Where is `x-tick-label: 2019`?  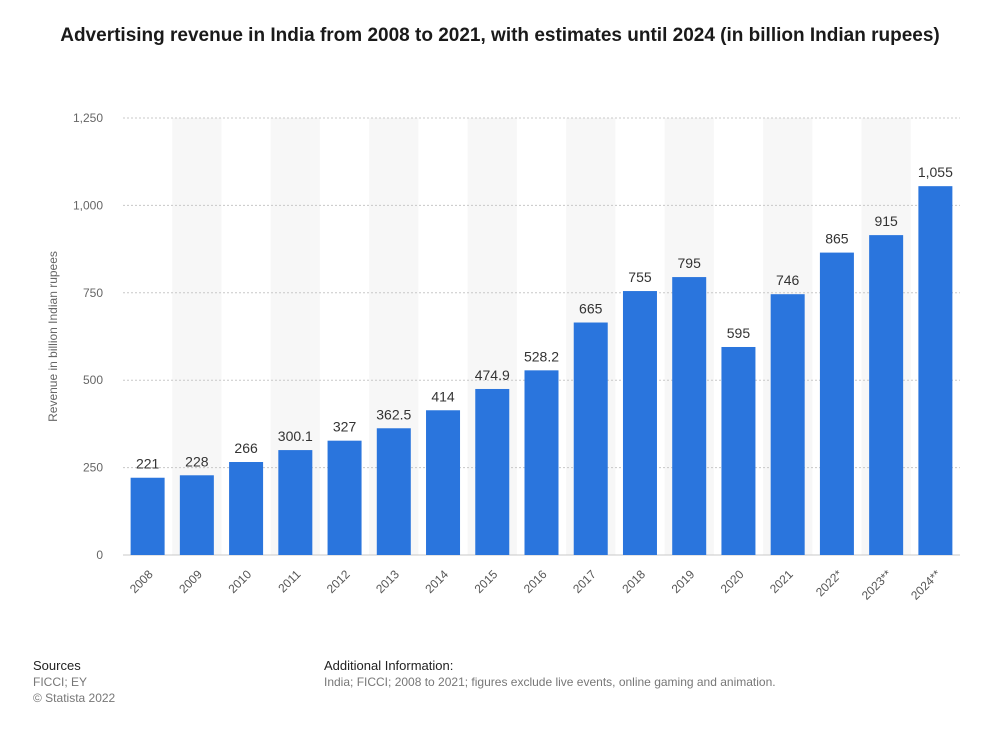
x-tick-label: 2019 is located at coordinates (683, 581).